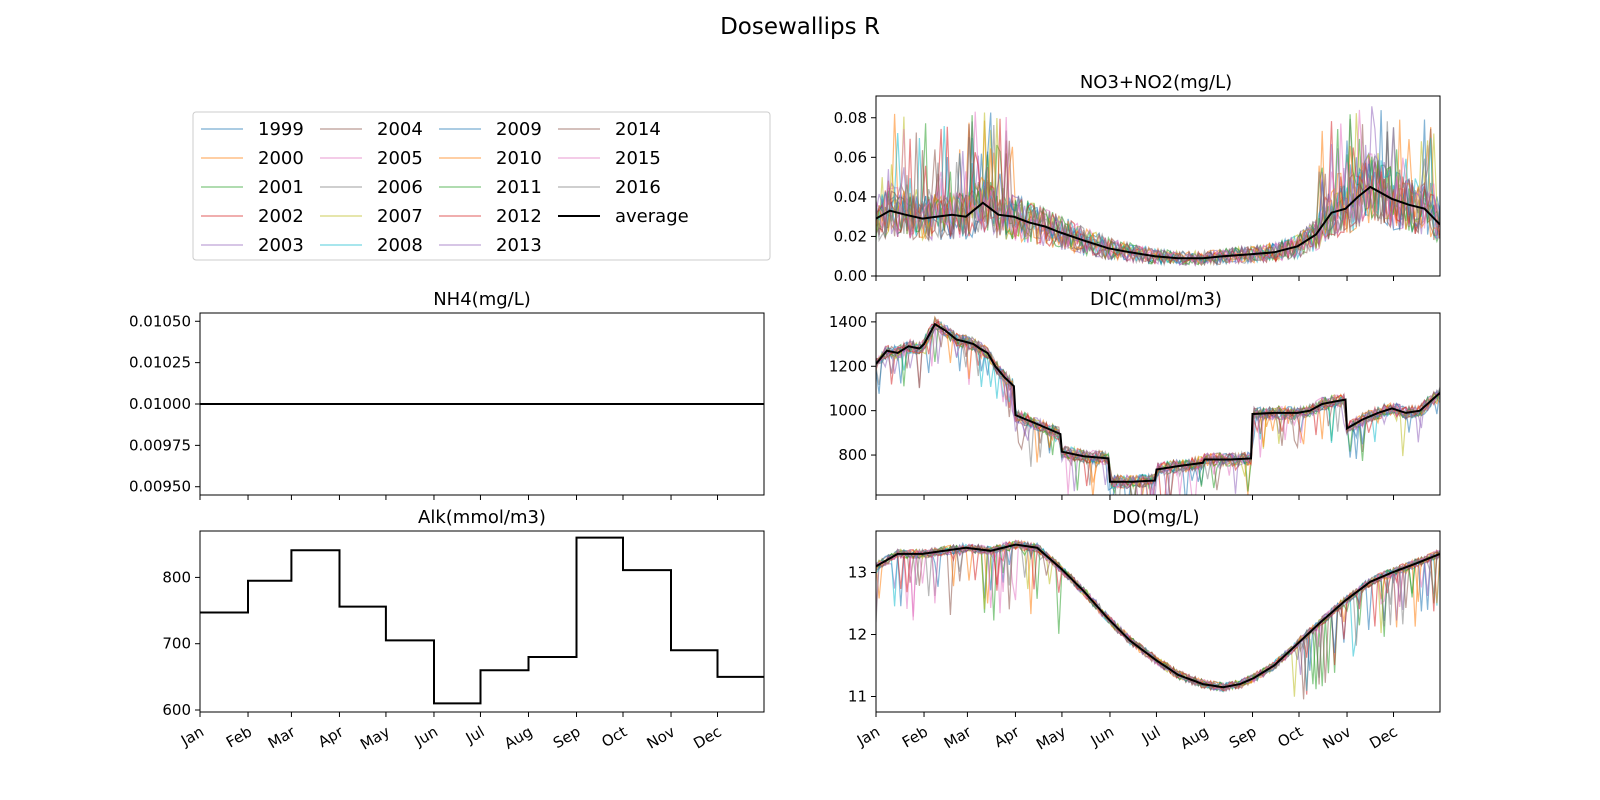 The image size is (1600, 800). What do you see at coordinates (160, 404) in the screenshot?
I see `ytick-label-nh4-2: 0.01000` at bounding box center [160, 404].